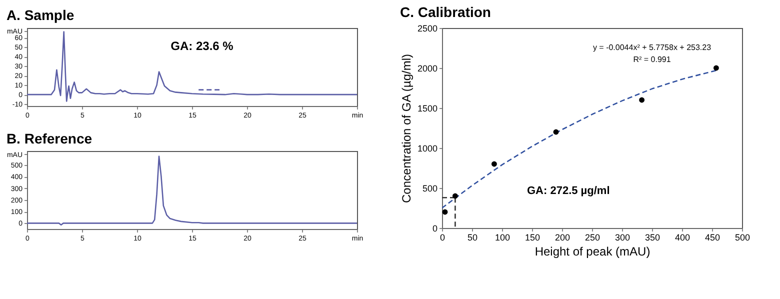  I want to click on y-tick-label: 2000, so click(427, 69).